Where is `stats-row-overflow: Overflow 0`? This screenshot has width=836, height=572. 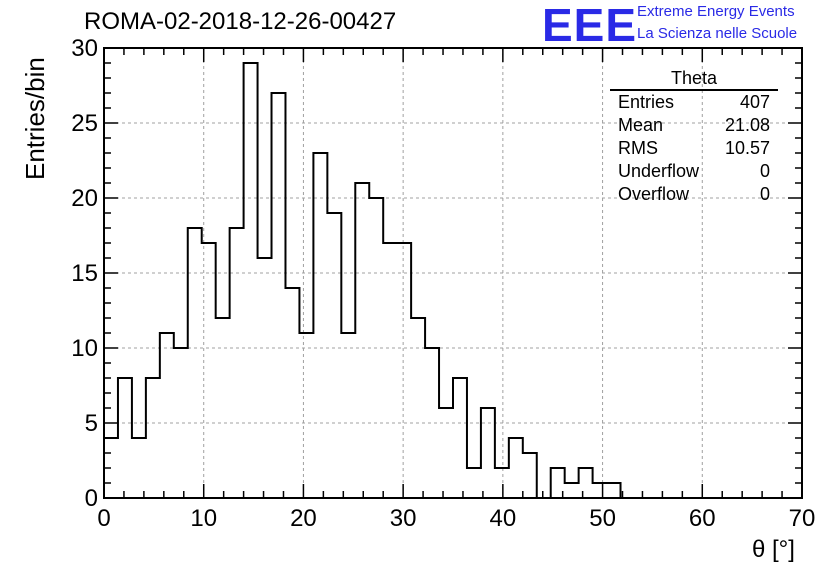
stats-row-overflow: Overflow 0 is located at coordinates (694, 194).